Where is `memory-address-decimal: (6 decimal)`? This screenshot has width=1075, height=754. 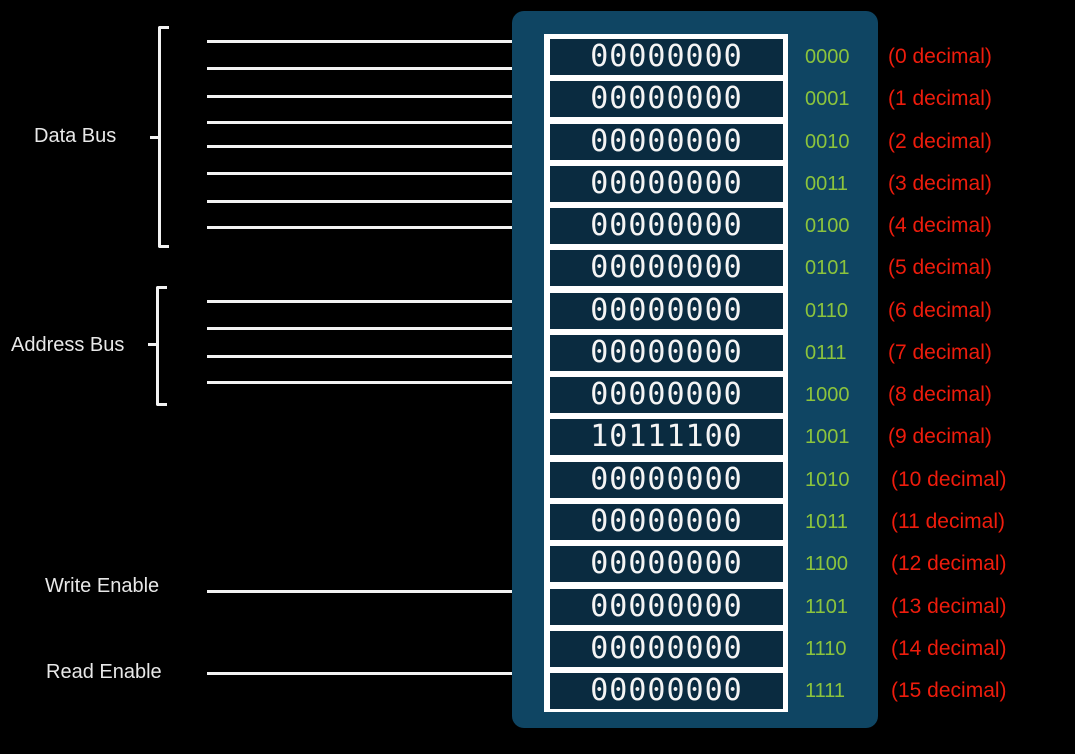
memory-address-decimal: (6 decimal) is located at coordinates (940, 310).